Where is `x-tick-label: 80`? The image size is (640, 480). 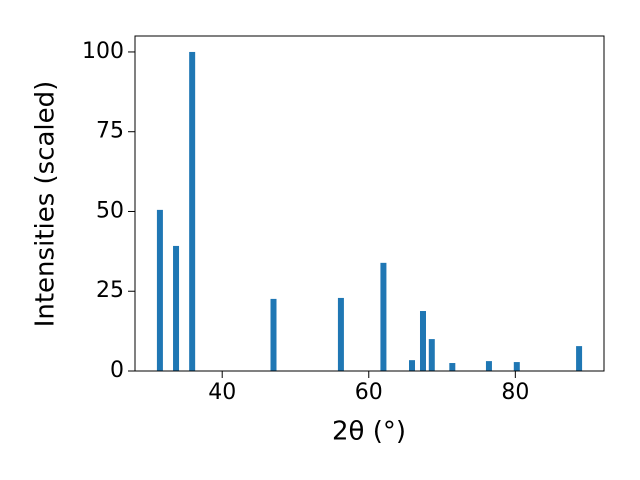
x-tick-label: 80 is located at coordinates (515, 392).